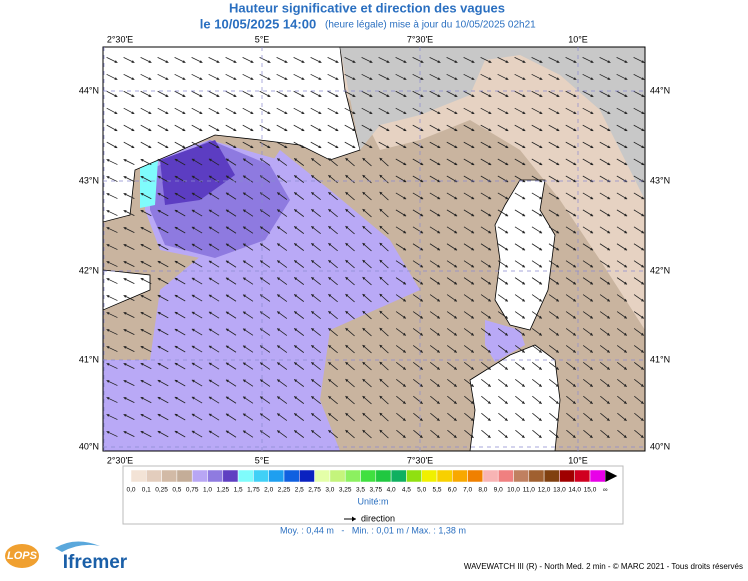 This screenshot has width=748, height=581. What do you see at coordinates (513, 490) in the screenshot?
I see `color-label: 10,0` at bounding box center [513, 490].